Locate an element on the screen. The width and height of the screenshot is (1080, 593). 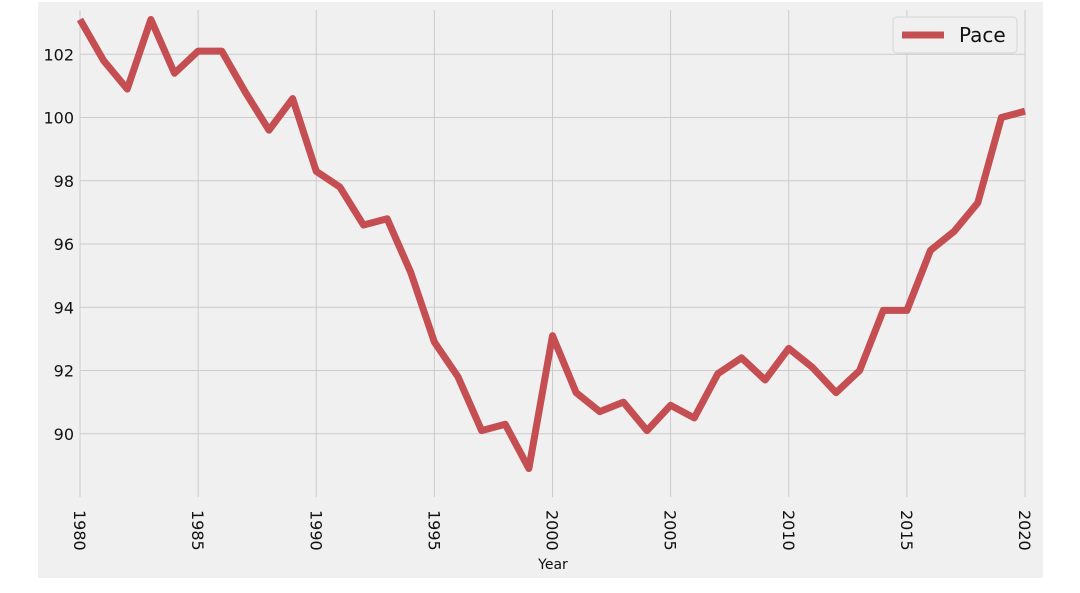
x-tick-labels: 1980 1985 1990 1995 2000 2005 2010 2015 2020 is located at coordinates (552, 530).